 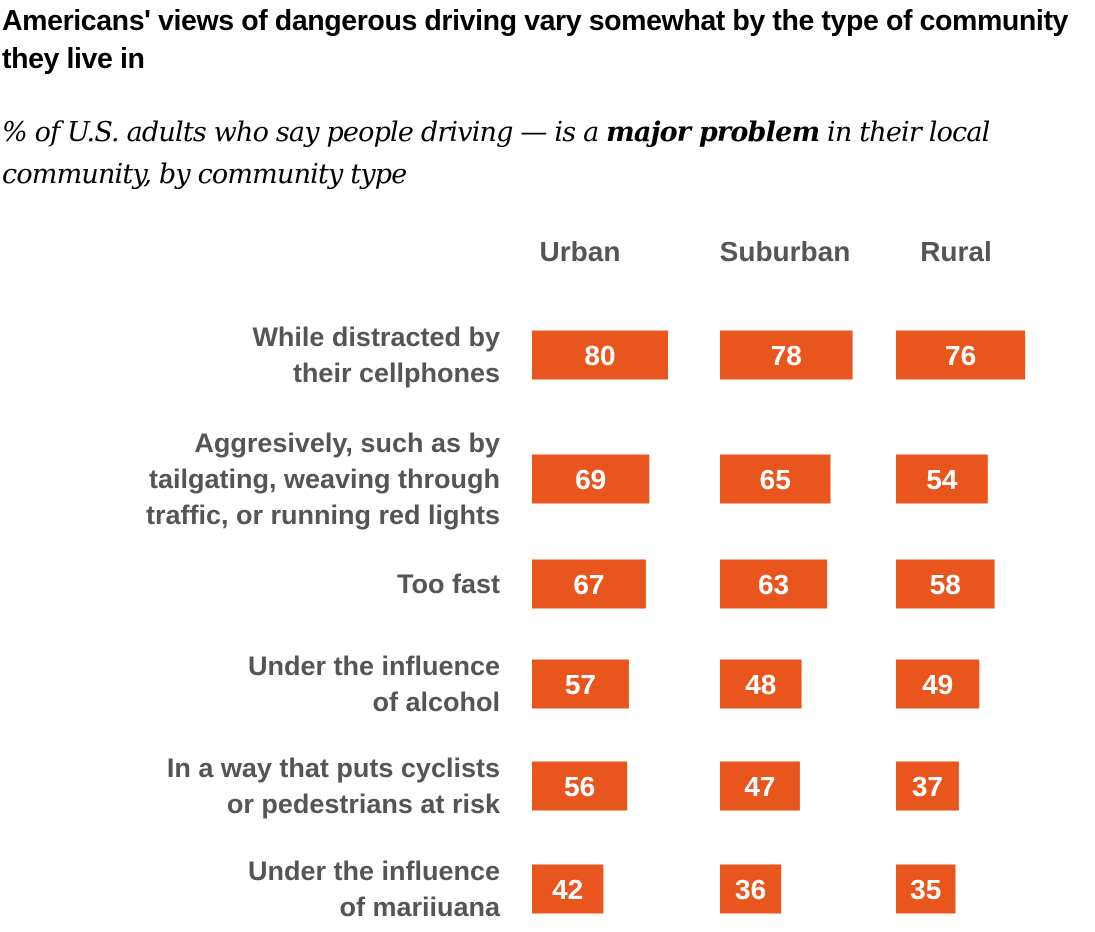 I want to click on data-label: 58, so click(x=945, y=584).